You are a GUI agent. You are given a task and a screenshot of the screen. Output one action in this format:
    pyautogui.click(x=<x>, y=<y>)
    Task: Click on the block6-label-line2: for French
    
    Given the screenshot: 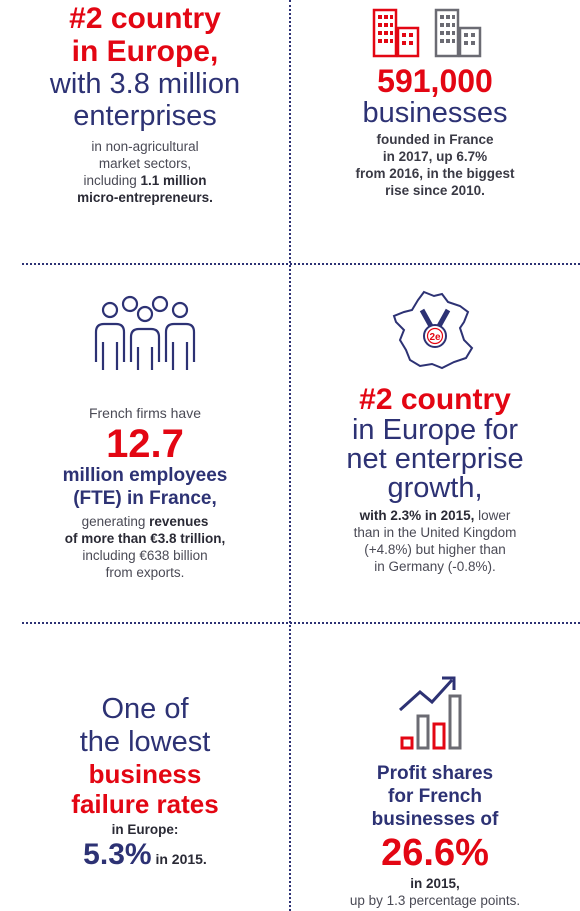 What is the action you would take?
    pyautogui.click(x=435, y=796)
    